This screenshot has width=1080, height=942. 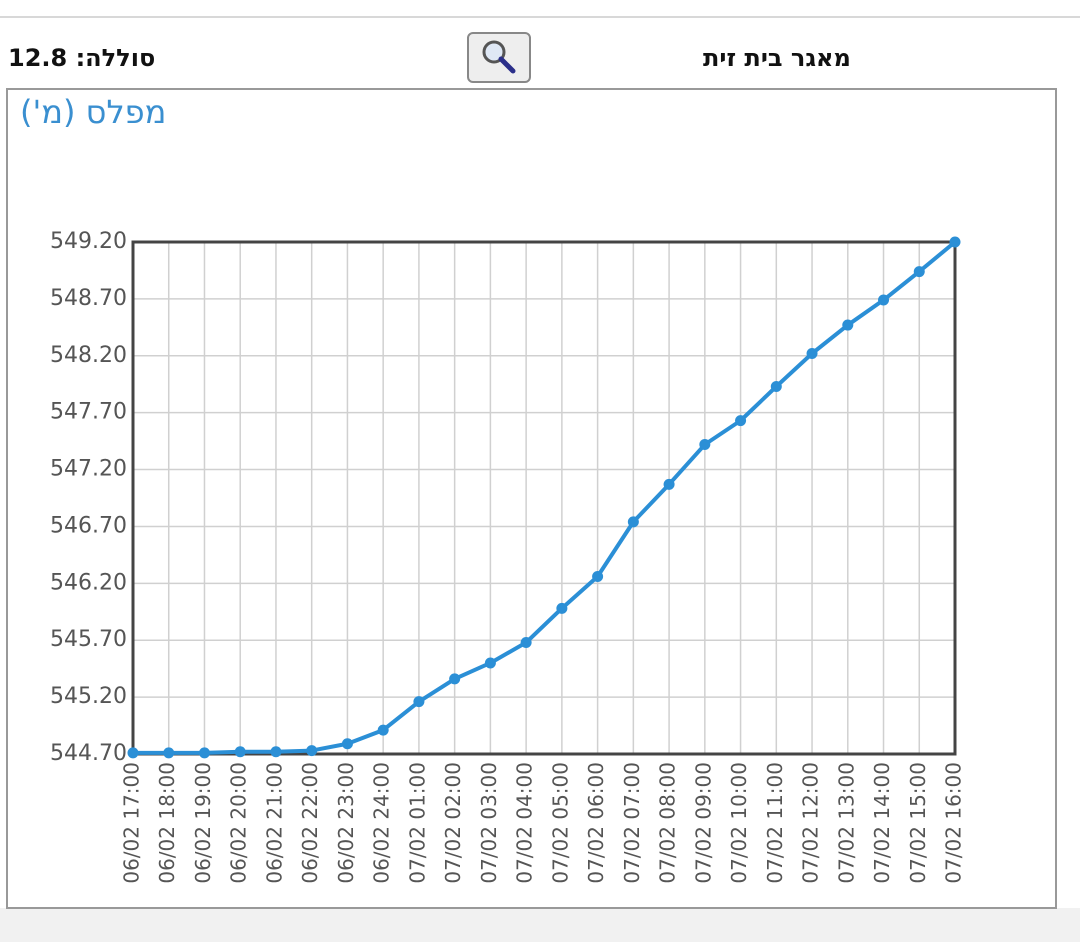 I want to click on x-tick-label: 06/02 22:00, so click(x=310, y=823).